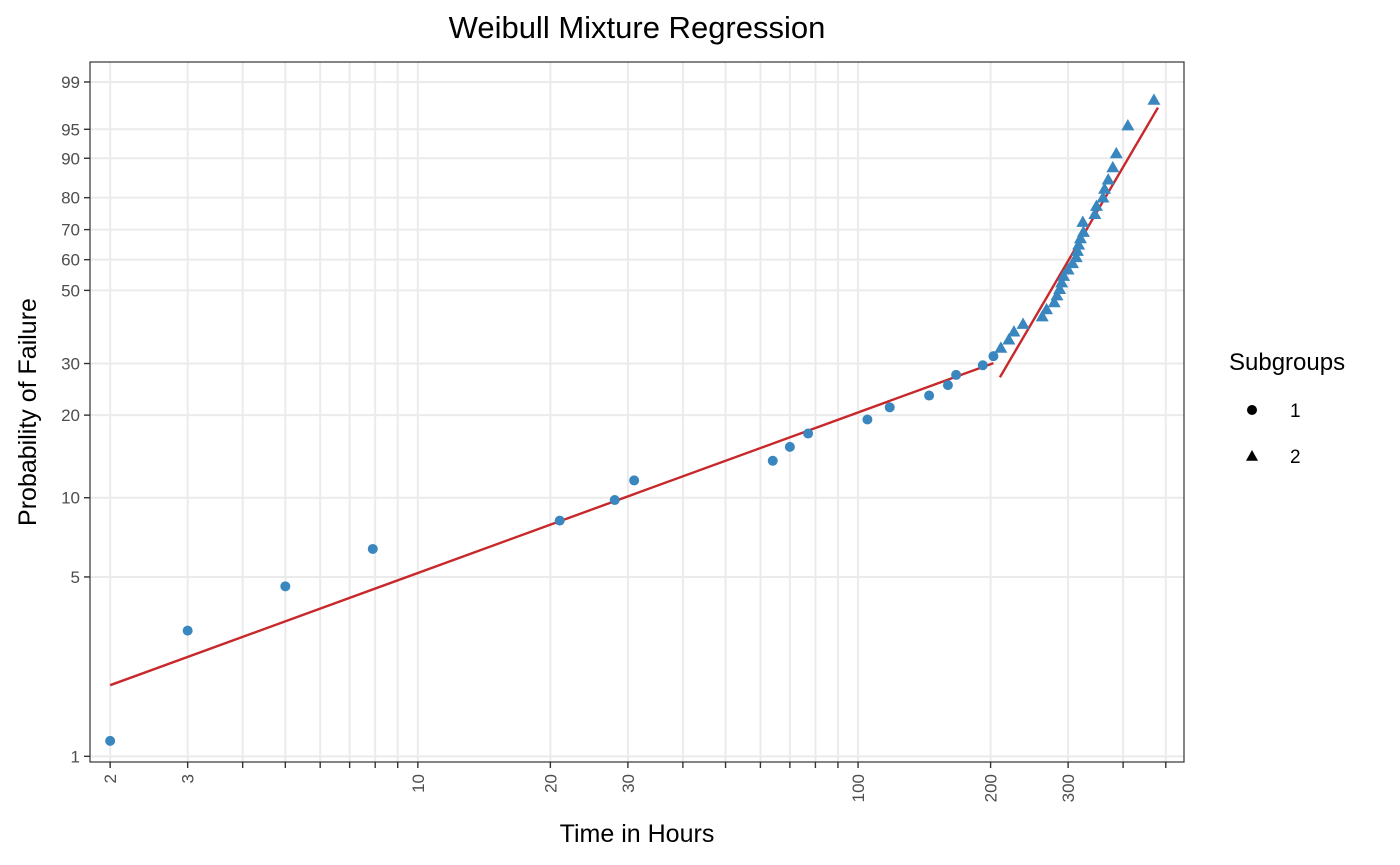 This screenshot has width=1400, height=865. What do you see at coordinates (70, 260) in the screenshot?
I see `y-tick-label: 60` at bounding box center [70, 260].